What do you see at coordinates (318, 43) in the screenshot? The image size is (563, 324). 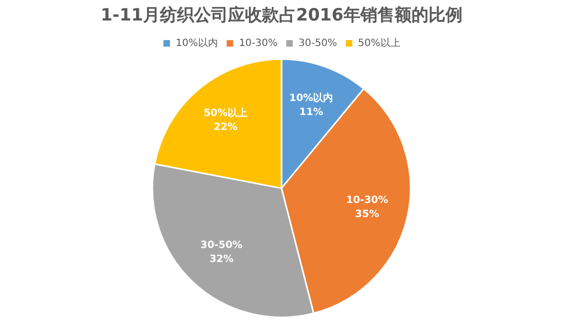 I see `legend-label: 30-50%` at bounding box center [318, 43].